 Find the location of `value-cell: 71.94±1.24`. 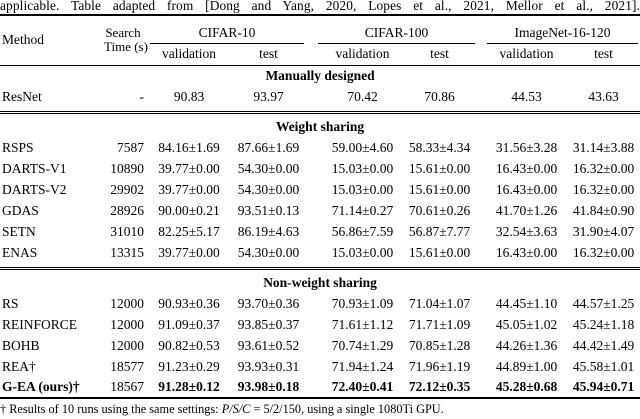

value-cell: 71.94±1.24 is located at coordinates (362, 366).